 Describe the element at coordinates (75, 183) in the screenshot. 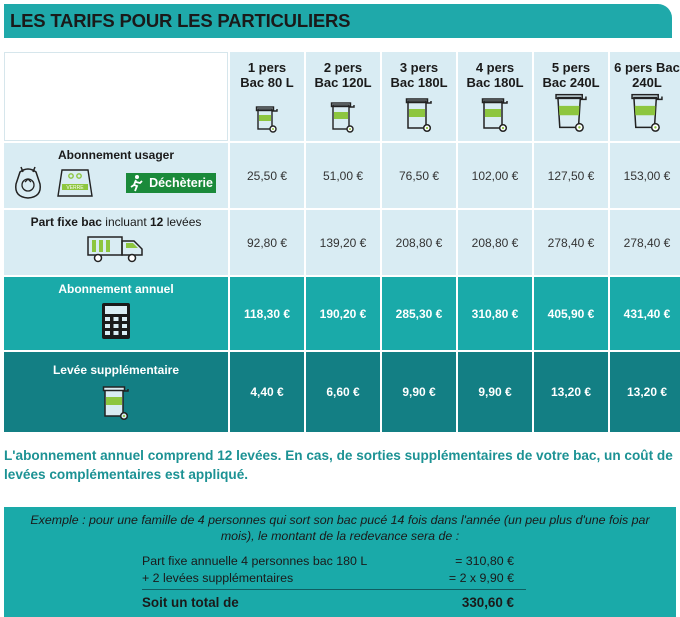

I see `glass-container-icon: VERRE` at that location.